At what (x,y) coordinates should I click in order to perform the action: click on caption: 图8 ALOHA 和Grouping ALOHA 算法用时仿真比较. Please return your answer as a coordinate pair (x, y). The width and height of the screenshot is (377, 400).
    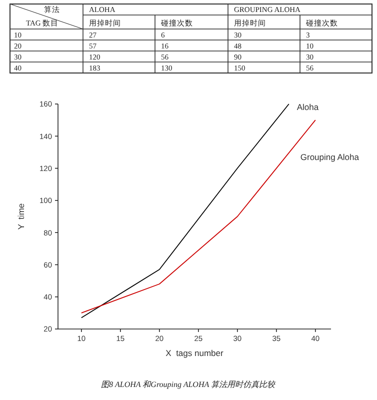
    Looking at the image, I should click on (188, 384).